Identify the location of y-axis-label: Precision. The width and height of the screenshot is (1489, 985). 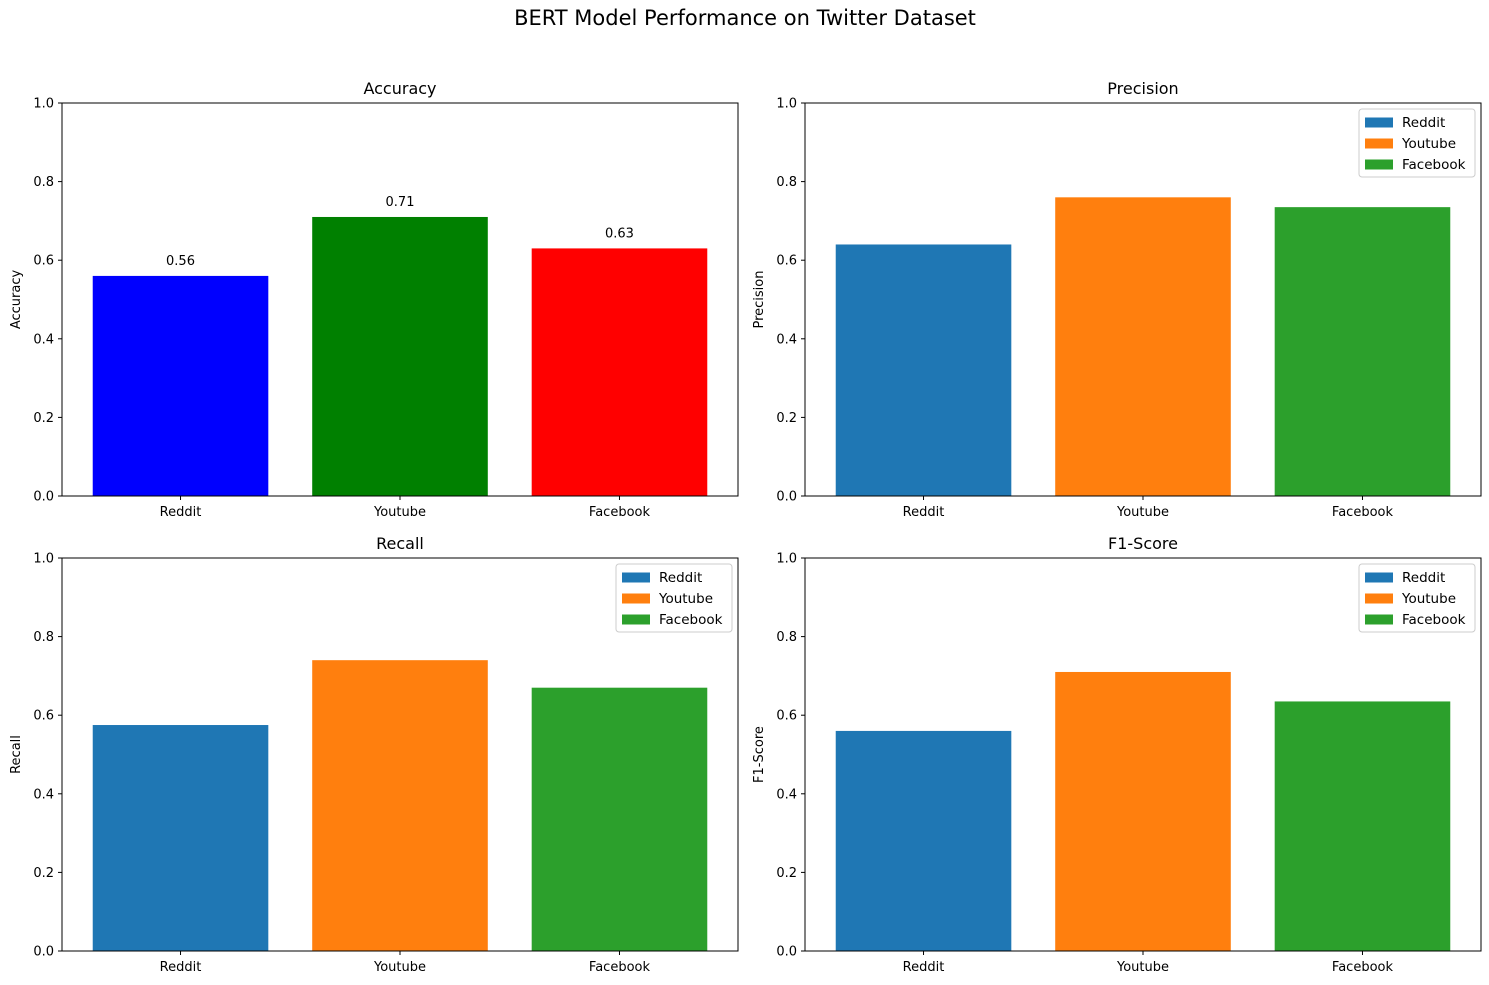
(759, 299).